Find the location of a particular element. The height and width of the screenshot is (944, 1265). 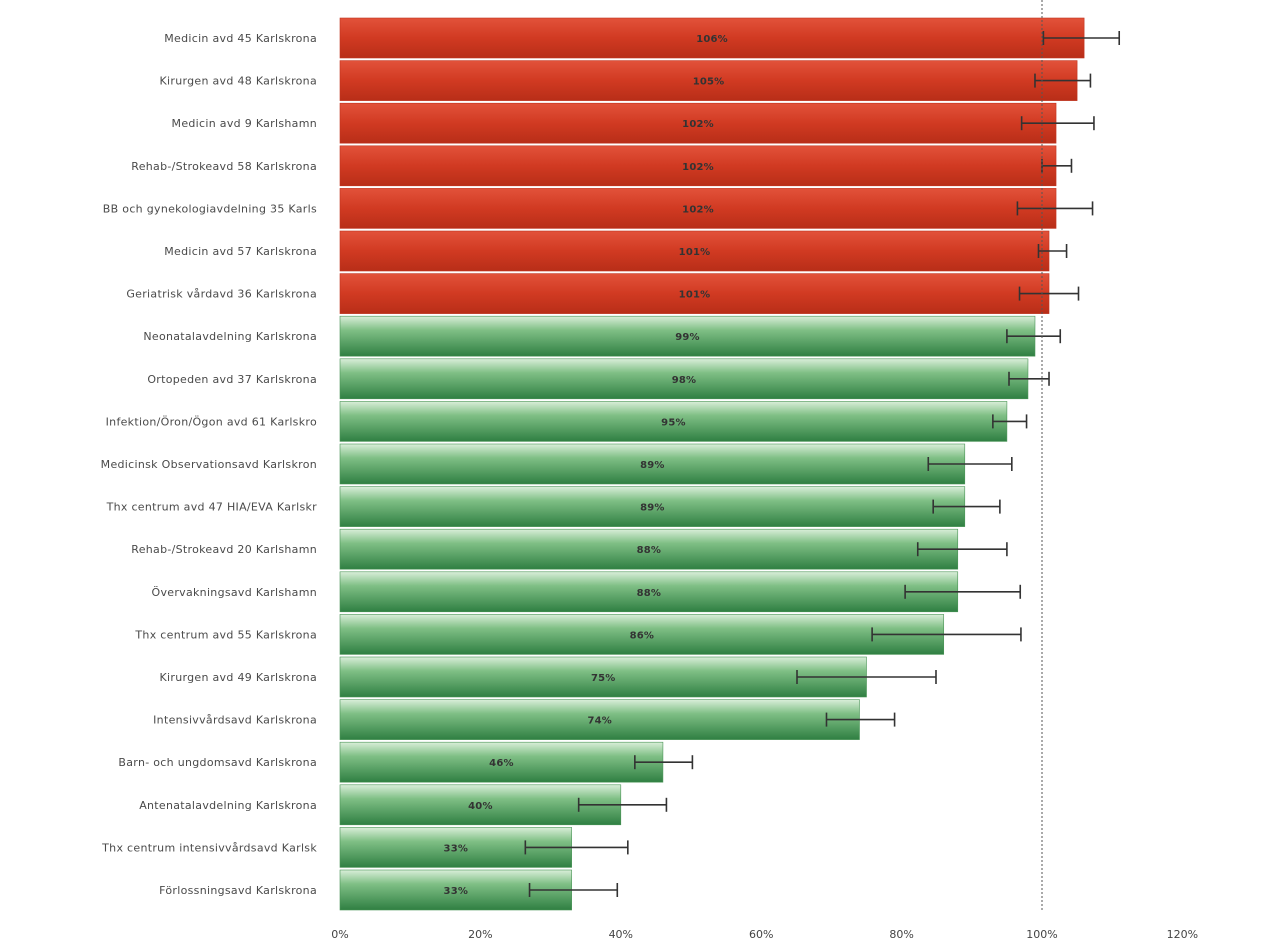

category-label-18: Antenatalavdelning Karlskrona is located at coordinates (228, 805).